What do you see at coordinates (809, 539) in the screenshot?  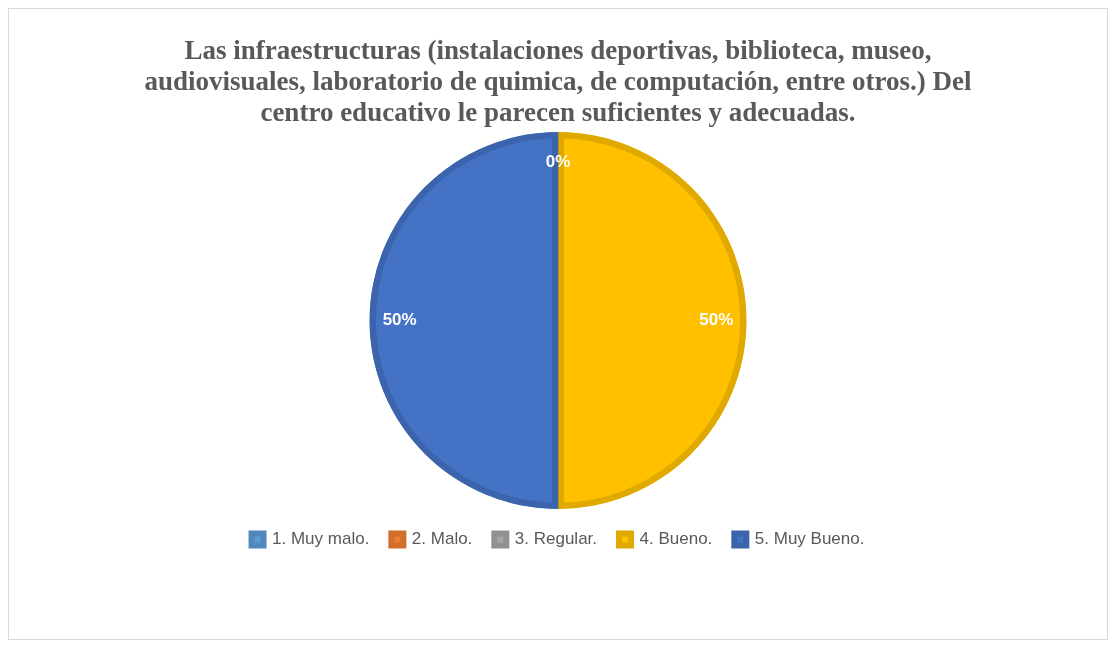 I see `legend-label: 5. Muy Bueno.` at bounding box center [809, 539].